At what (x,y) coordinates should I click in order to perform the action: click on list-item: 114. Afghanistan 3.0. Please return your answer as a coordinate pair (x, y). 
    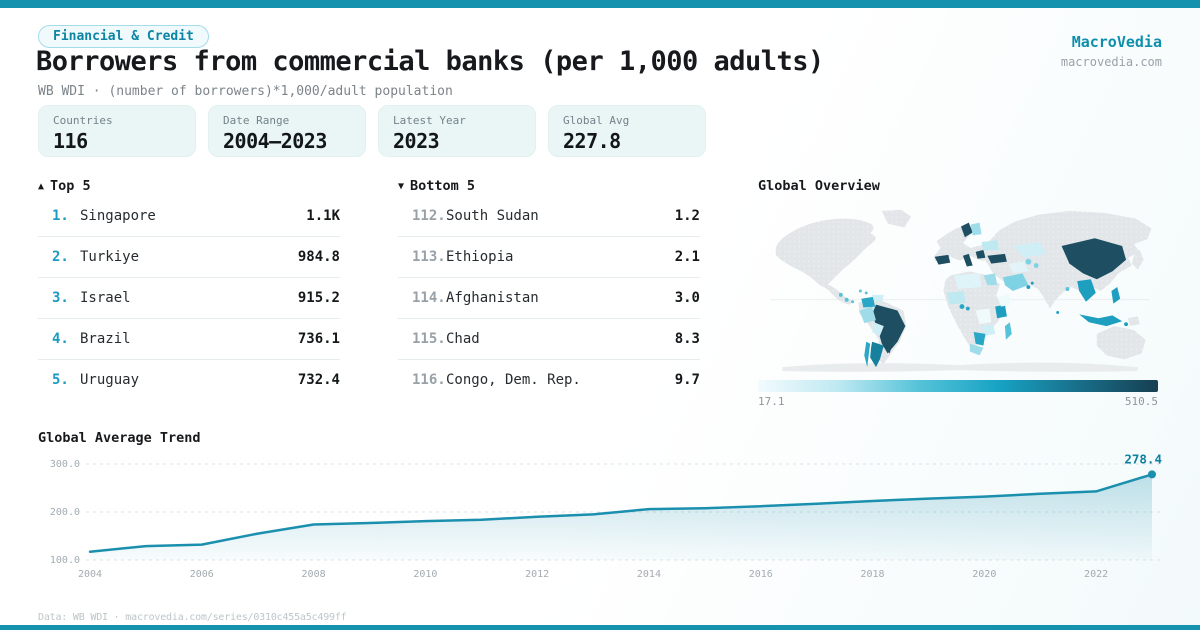
    Looking at the image, I should click on (549, 298).